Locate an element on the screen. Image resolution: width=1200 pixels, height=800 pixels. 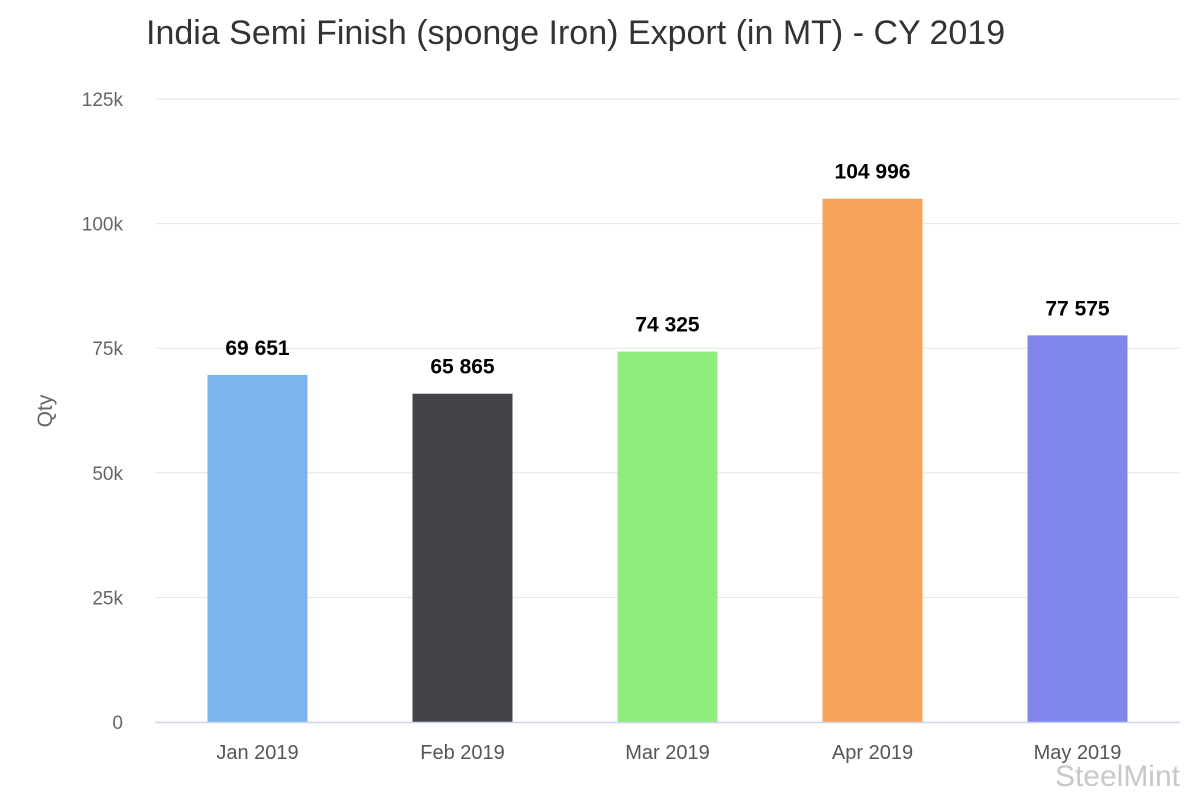
y-axis-title: Qty is located at coordinates (45, 410).